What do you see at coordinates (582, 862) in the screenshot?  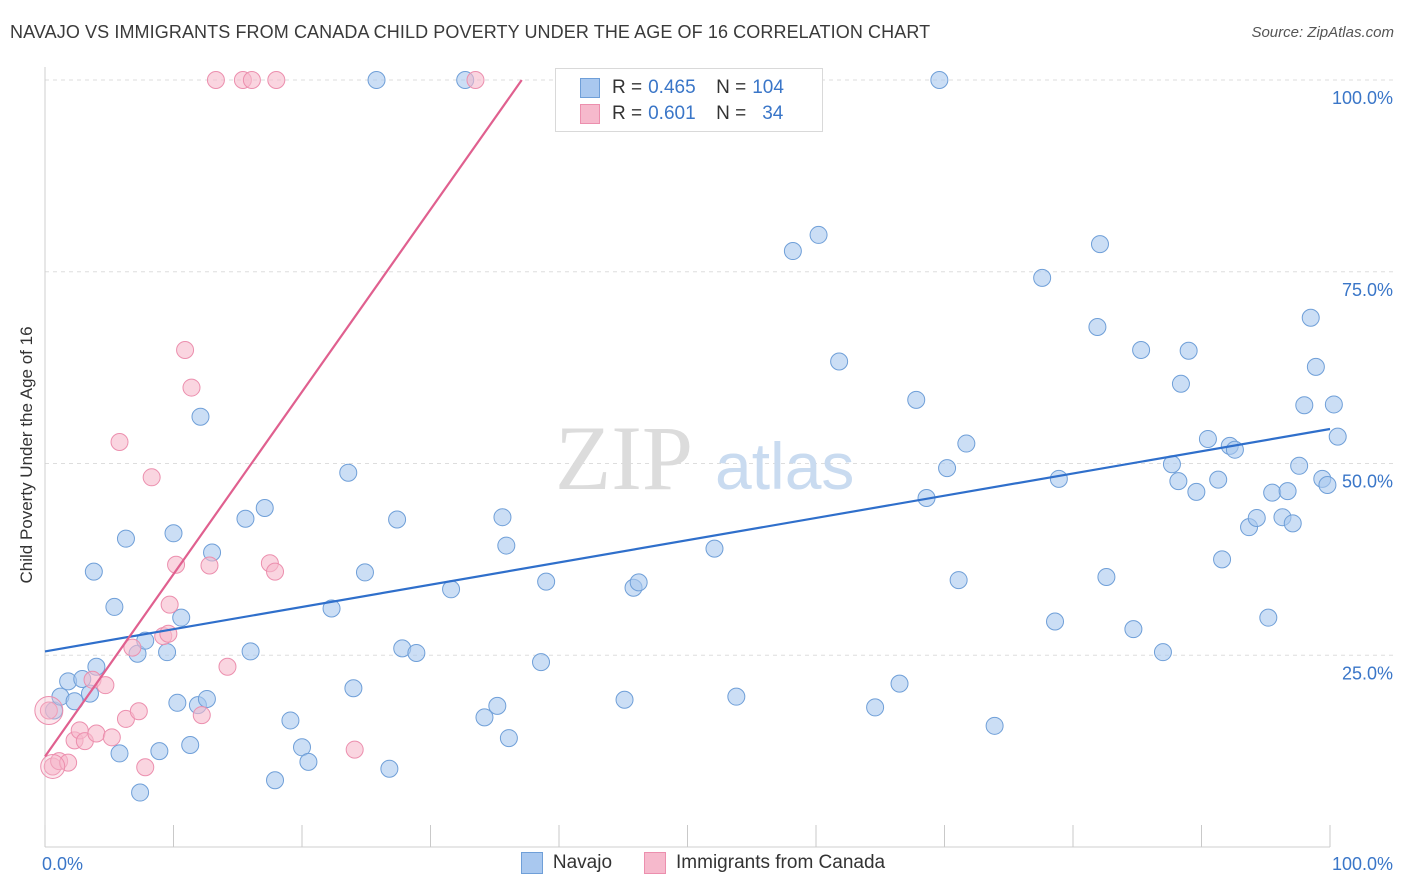 I see `navajo-legend-label: Navajo` at bounding box center [582, 862].